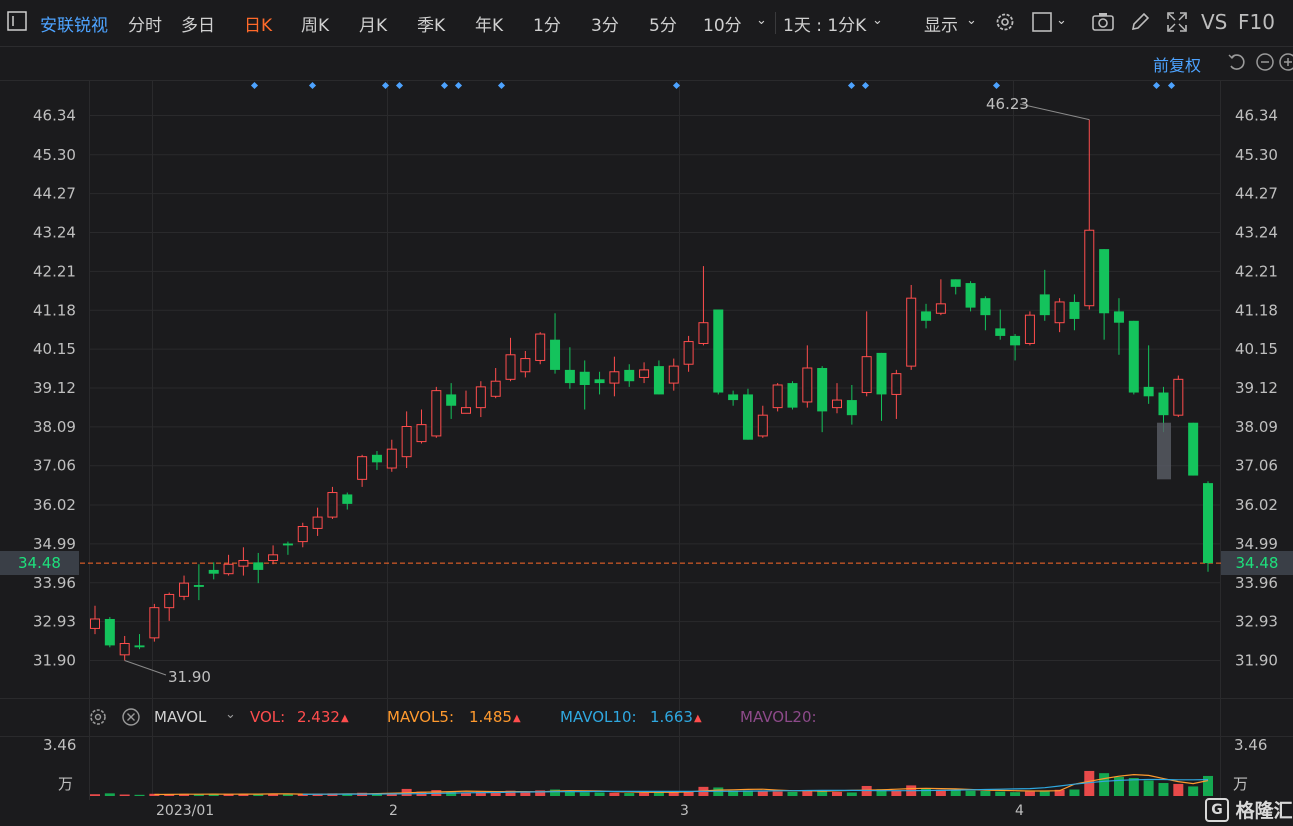 The image size is (1293, 826). I want to click on adjustment-mode-link: 前复权, so click(1177, 65).